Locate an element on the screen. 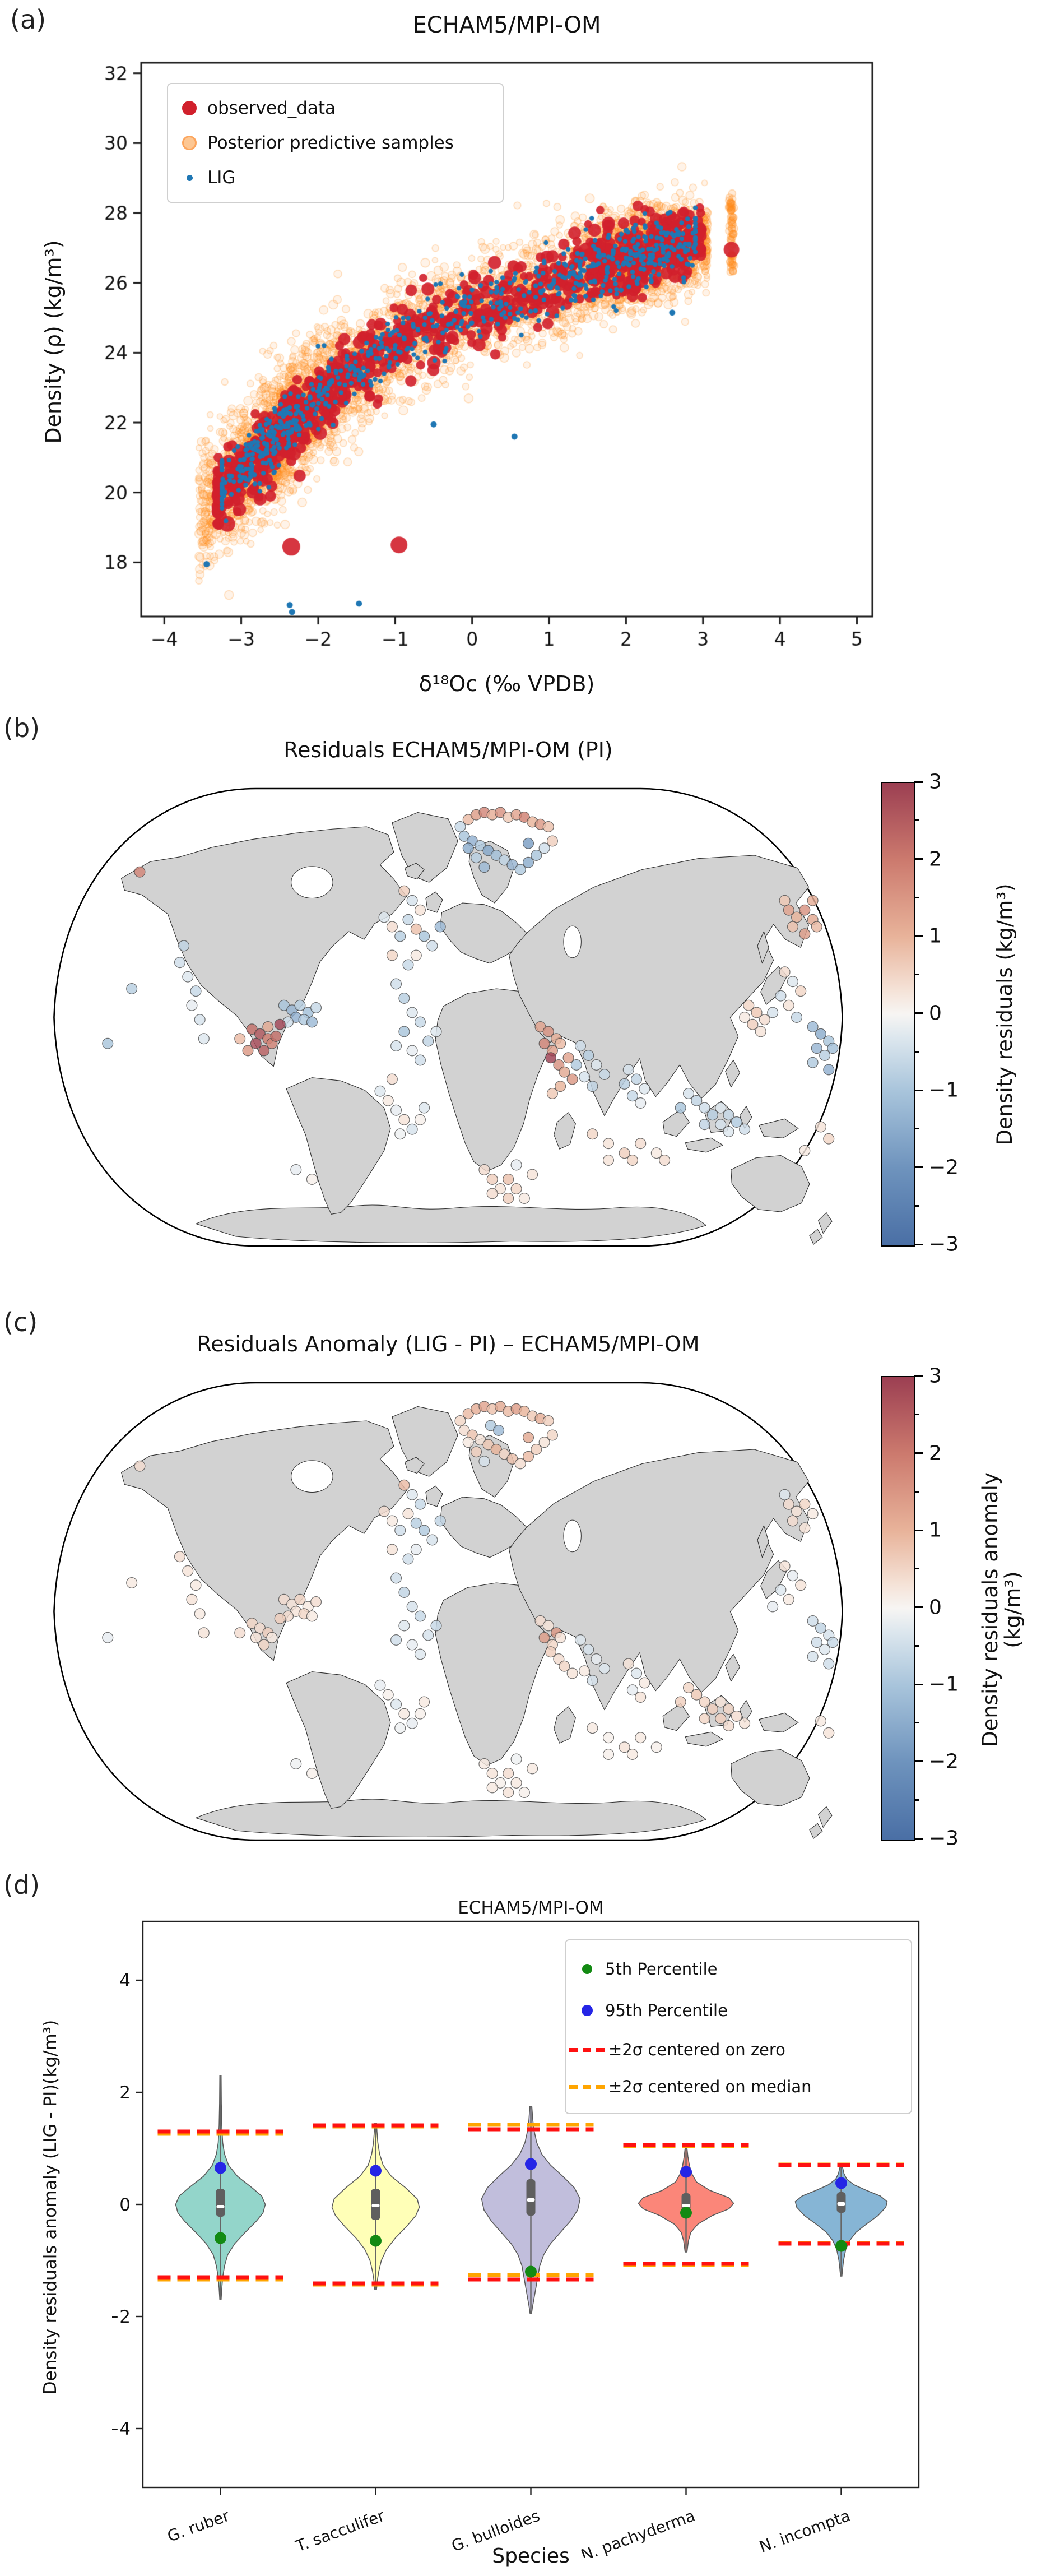 This screenshot has height=2576, width=1060. legend-item-observed: observed_data is located at coordinates (335, 108).